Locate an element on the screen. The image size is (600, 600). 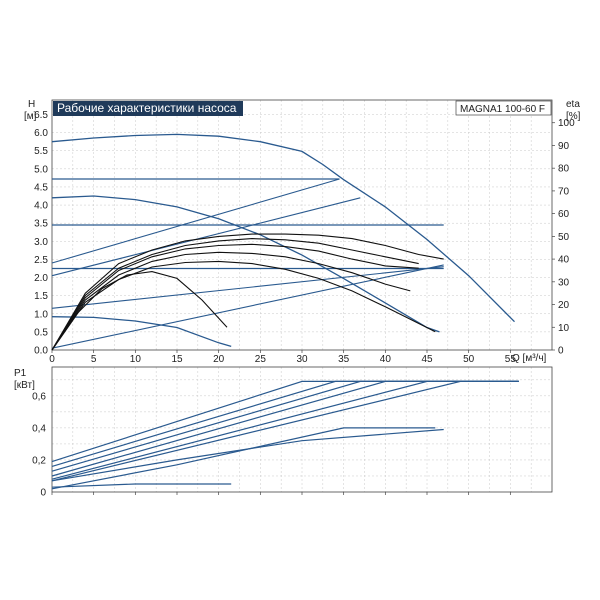
y-axis-unit-power: [кВт] is located at coordinates (24, 385).